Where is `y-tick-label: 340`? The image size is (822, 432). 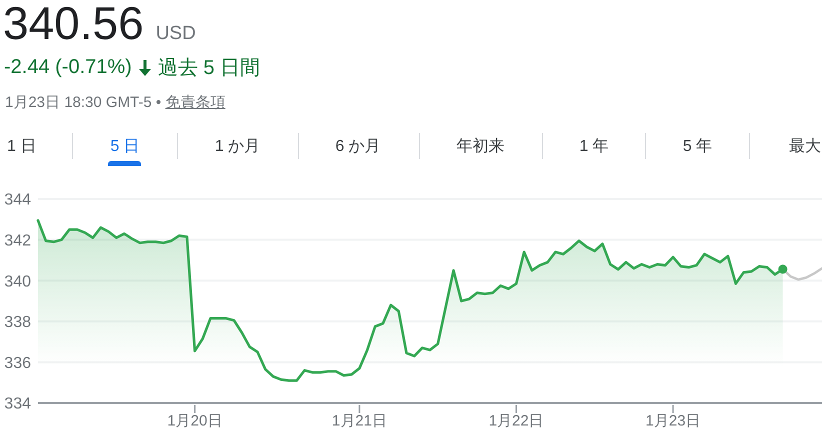 y-tick-label: 340 is located at coordinates (18, 281).